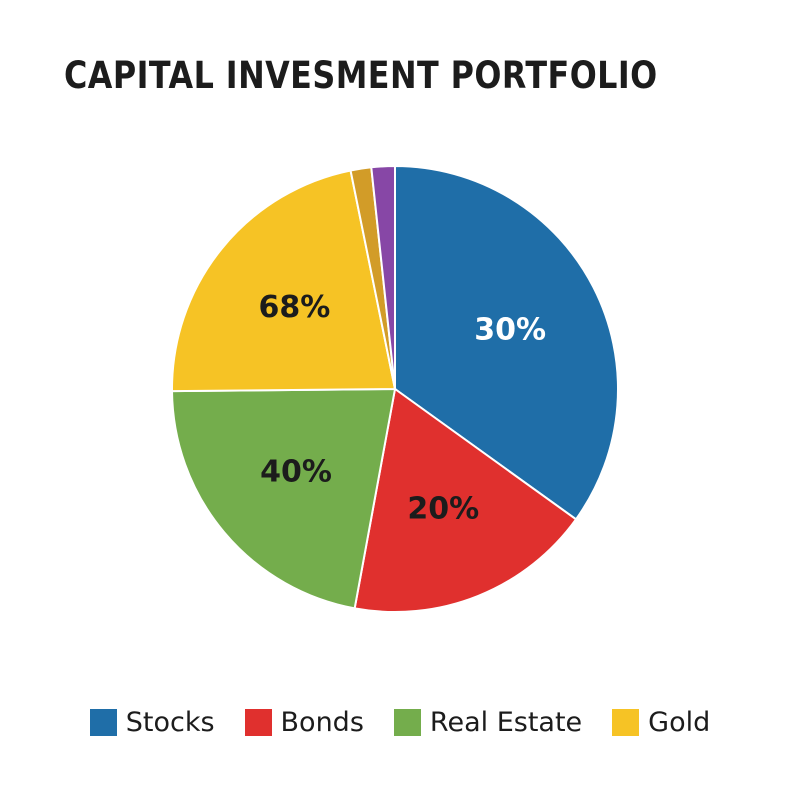 Image resolution: width=800 pixels, height=800 pixels. I want to click on pie-slice-bonds, so click(465, 500).